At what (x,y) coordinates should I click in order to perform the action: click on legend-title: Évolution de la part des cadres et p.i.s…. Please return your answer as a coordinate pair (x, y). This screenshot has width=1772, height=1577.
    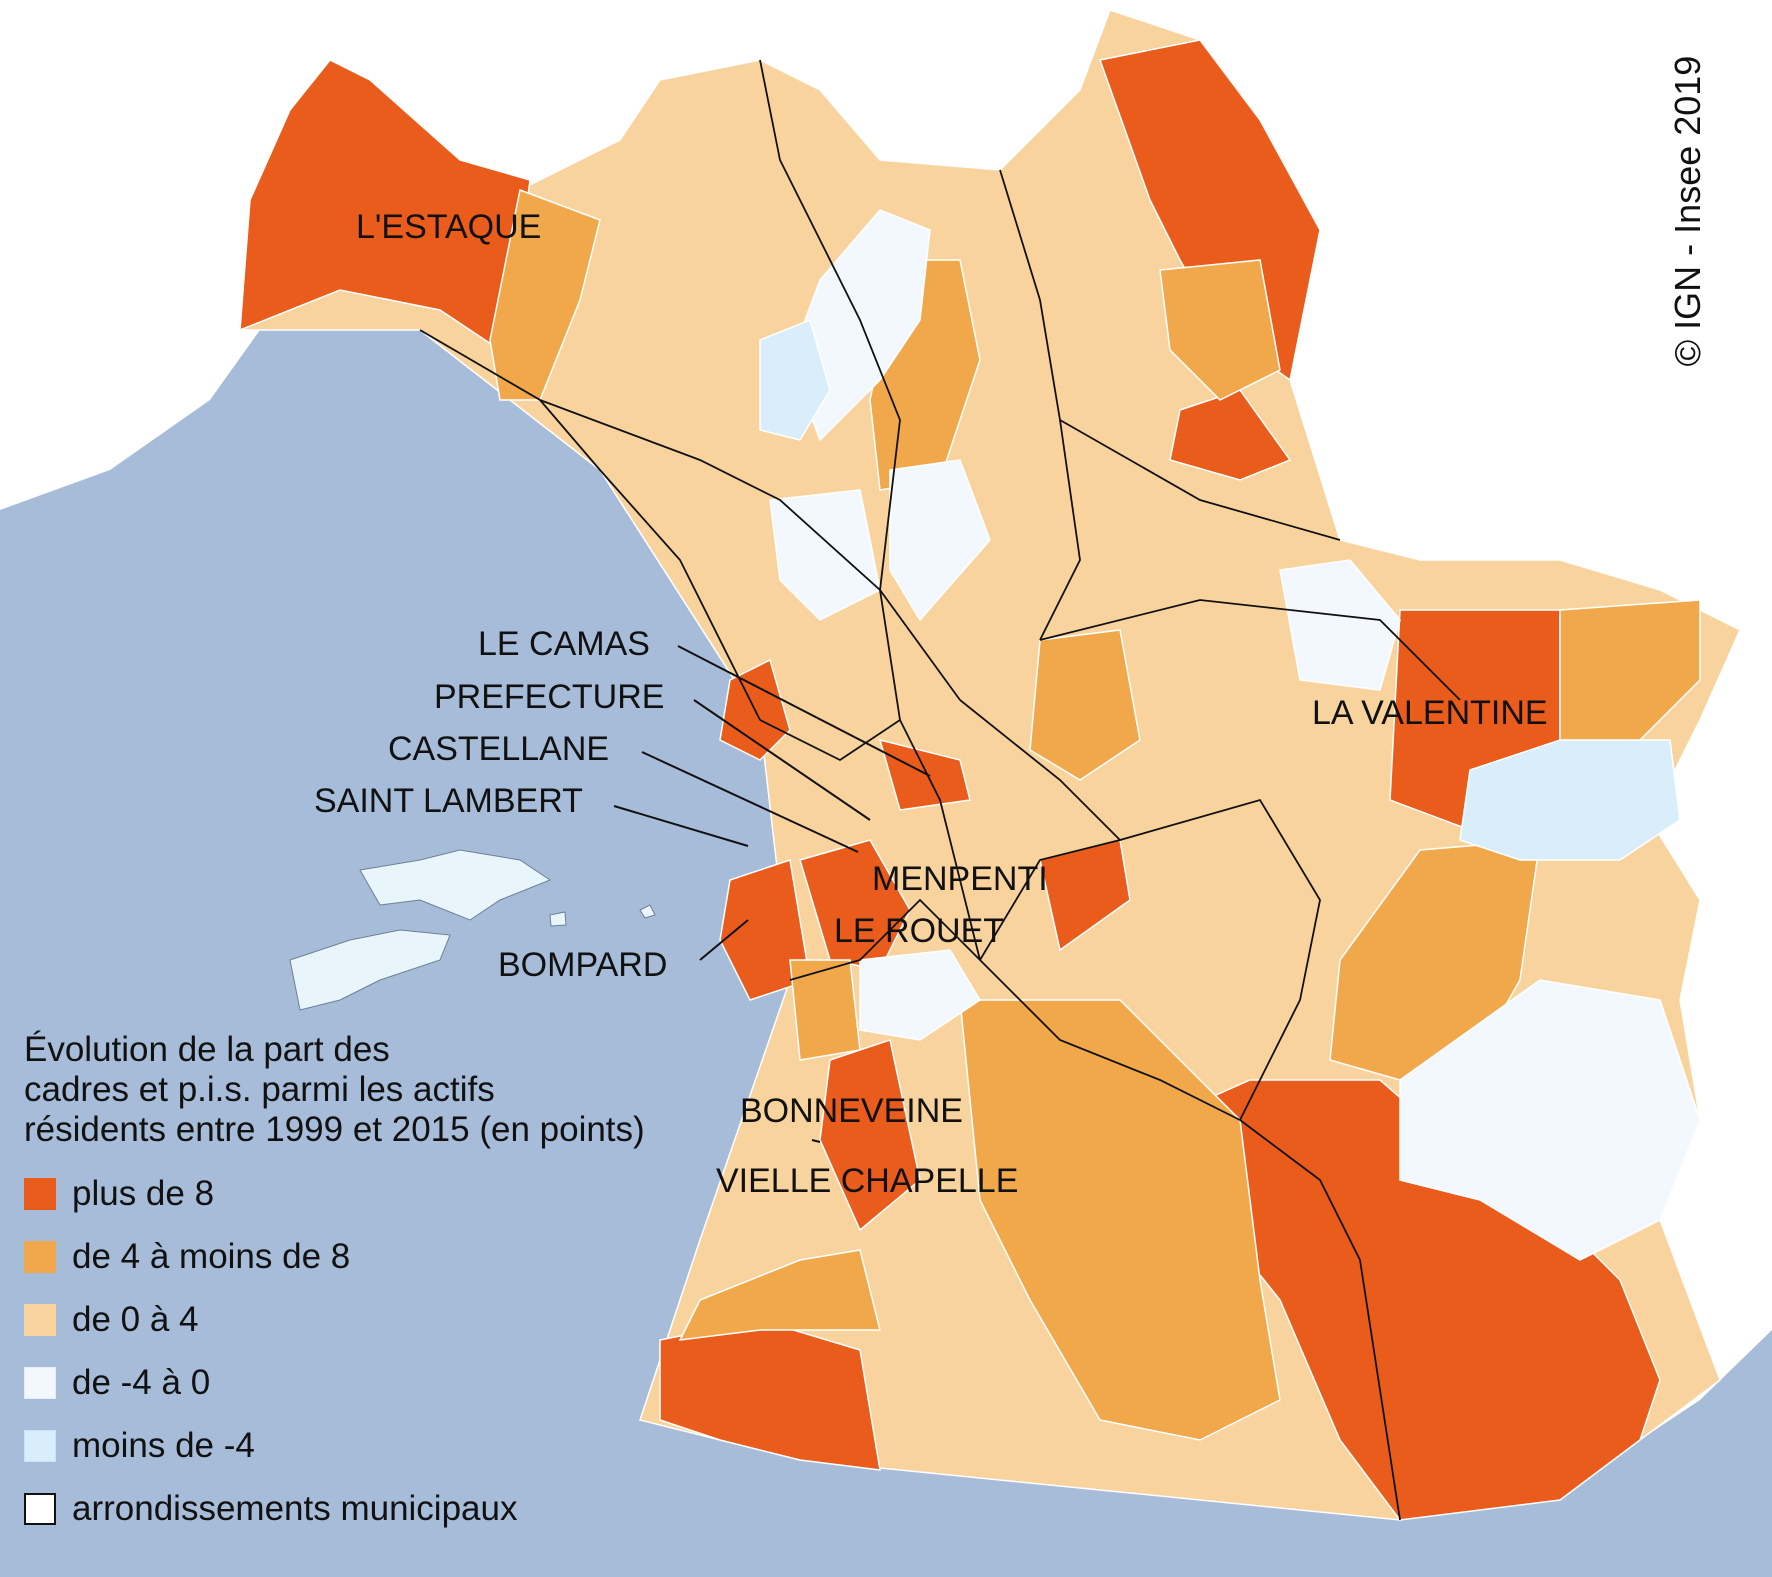
    Looking at the image, I should click on (334, 1089).